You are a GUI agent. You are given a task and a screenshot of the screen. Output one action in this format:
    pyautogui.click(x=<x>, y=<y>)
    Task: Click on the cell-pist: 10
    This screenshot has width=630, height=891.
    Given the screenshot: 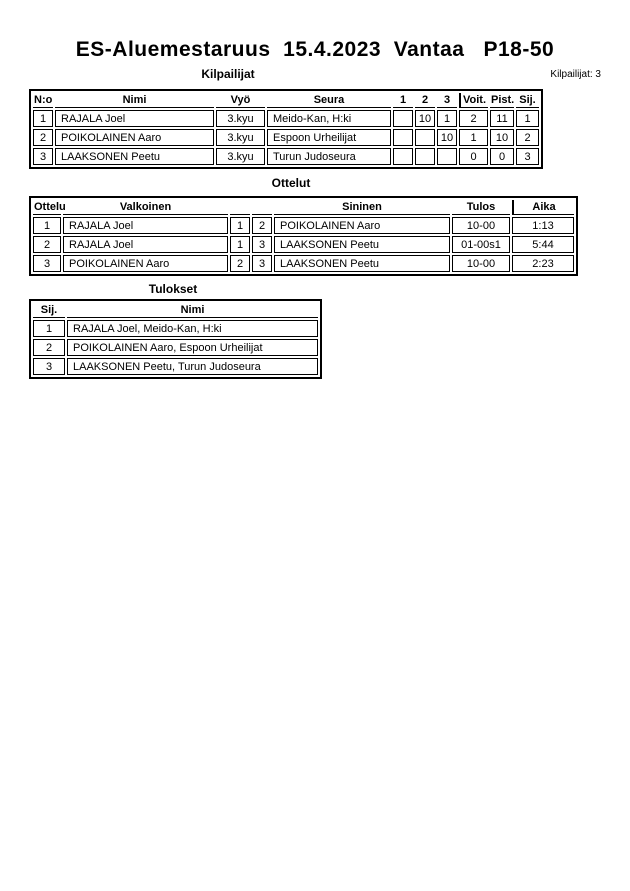 What is the action you would take?
    pyautogui.click(x=502, y=137)
    